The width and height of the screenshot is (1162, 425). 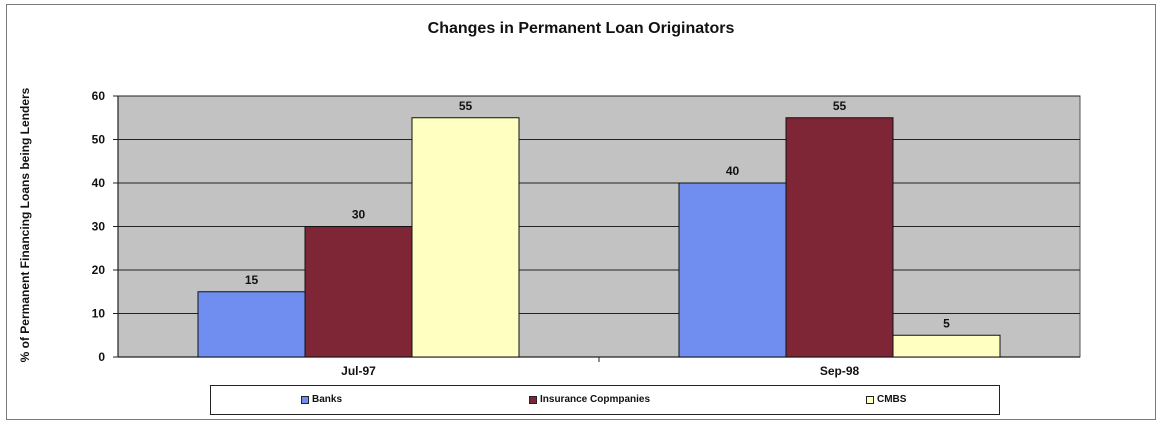 I want to click on y-tick-label: 60, so click(x=99, y=96).